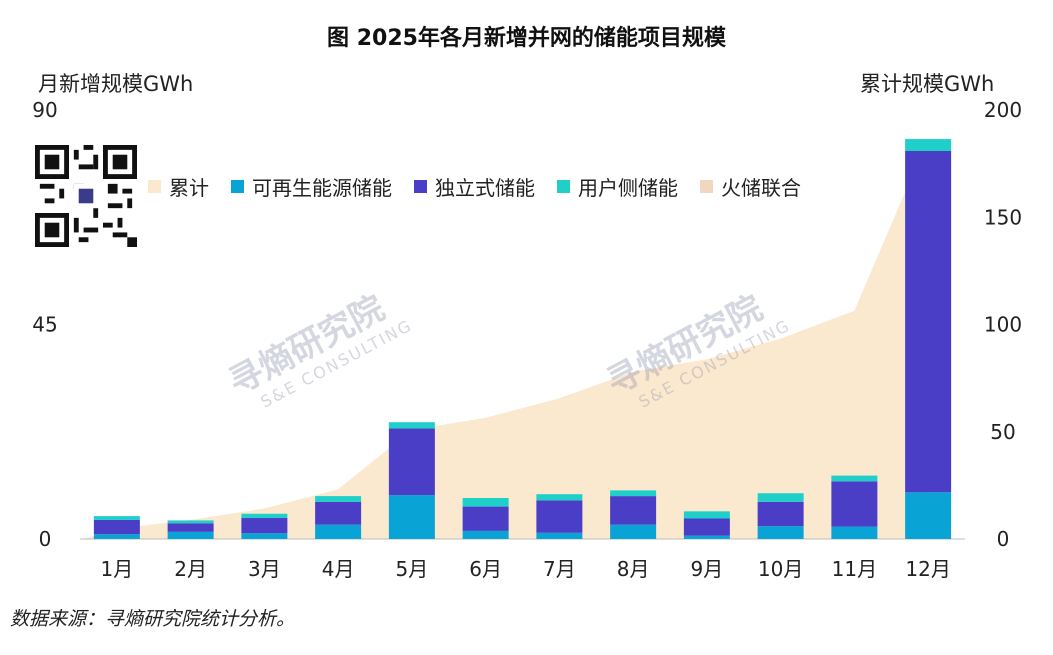  Describe the element at coordinates (190, 569) in the screenshot. I see `x-tick-label-2: 2月` at that location.